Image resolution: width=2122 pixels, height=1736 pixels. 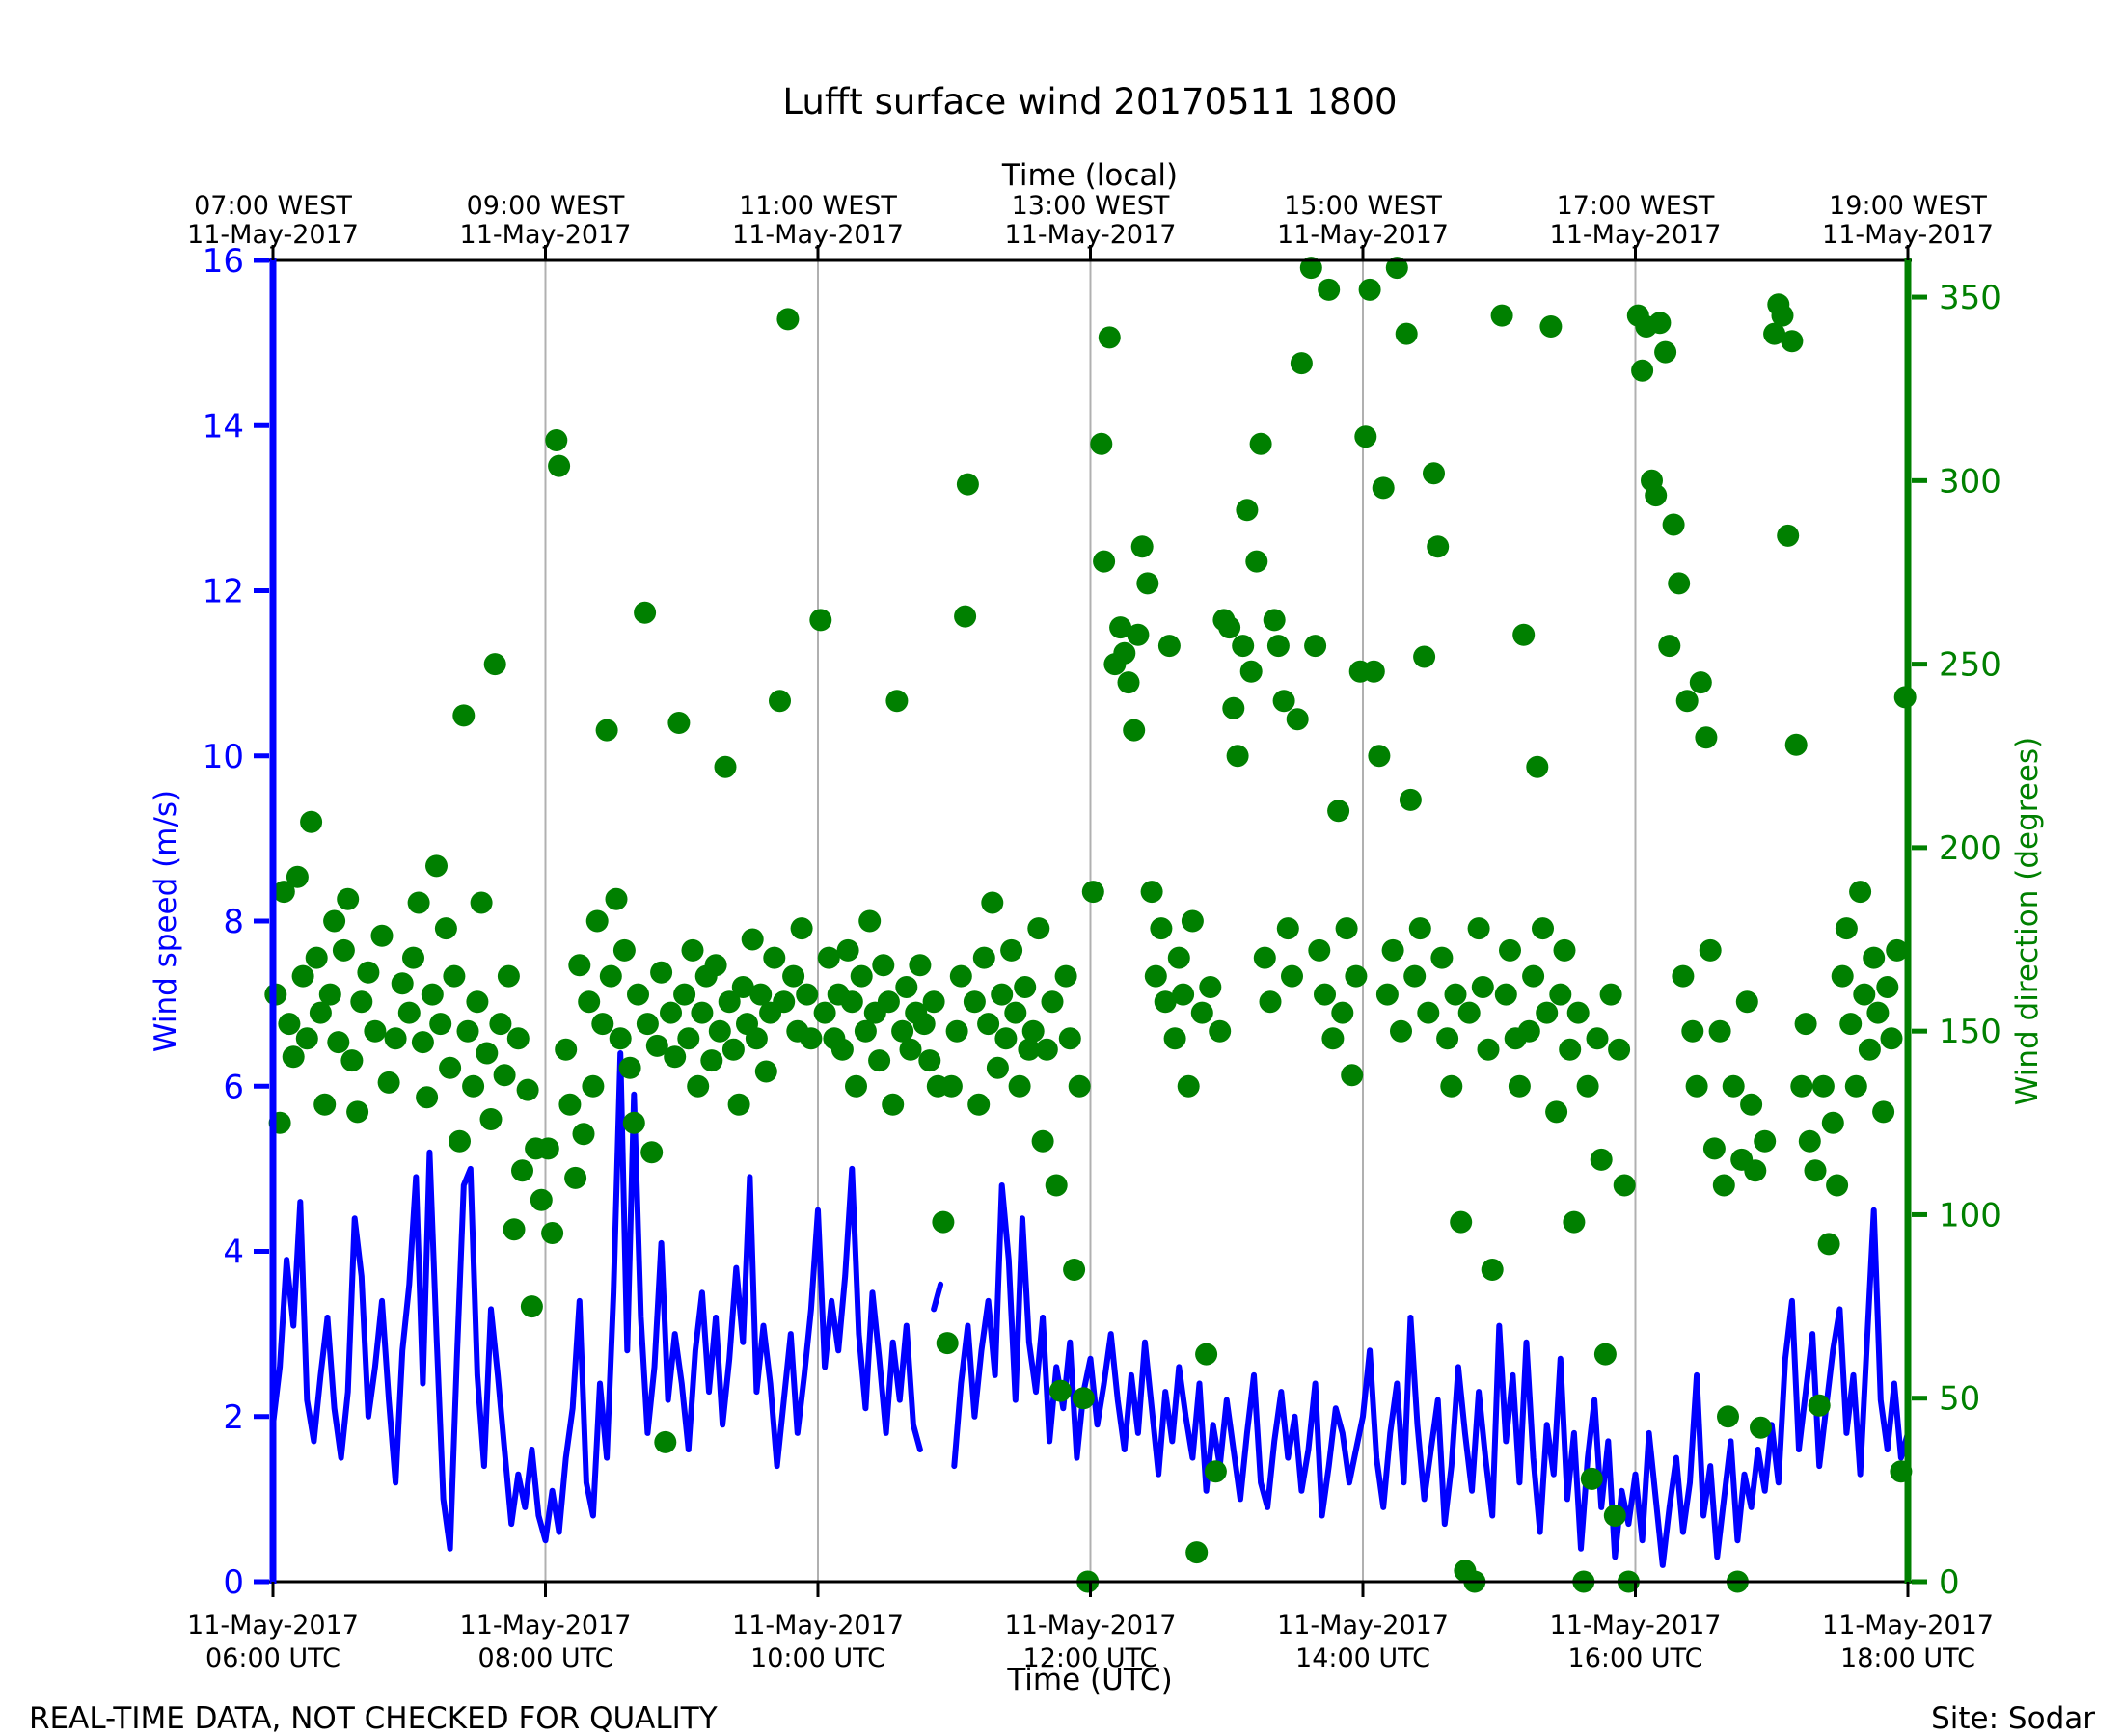 What do you see at coordinates (166, 921) in the screenshot?
I see `left-axis-title: Wind speed (m/s)` at bounding box center [166, 921].